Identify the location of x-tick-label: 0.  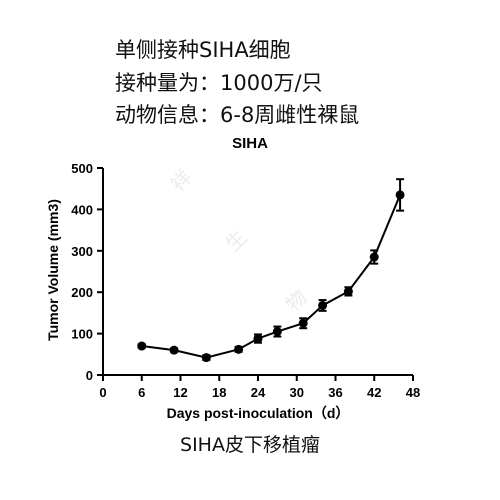
(102, 392).